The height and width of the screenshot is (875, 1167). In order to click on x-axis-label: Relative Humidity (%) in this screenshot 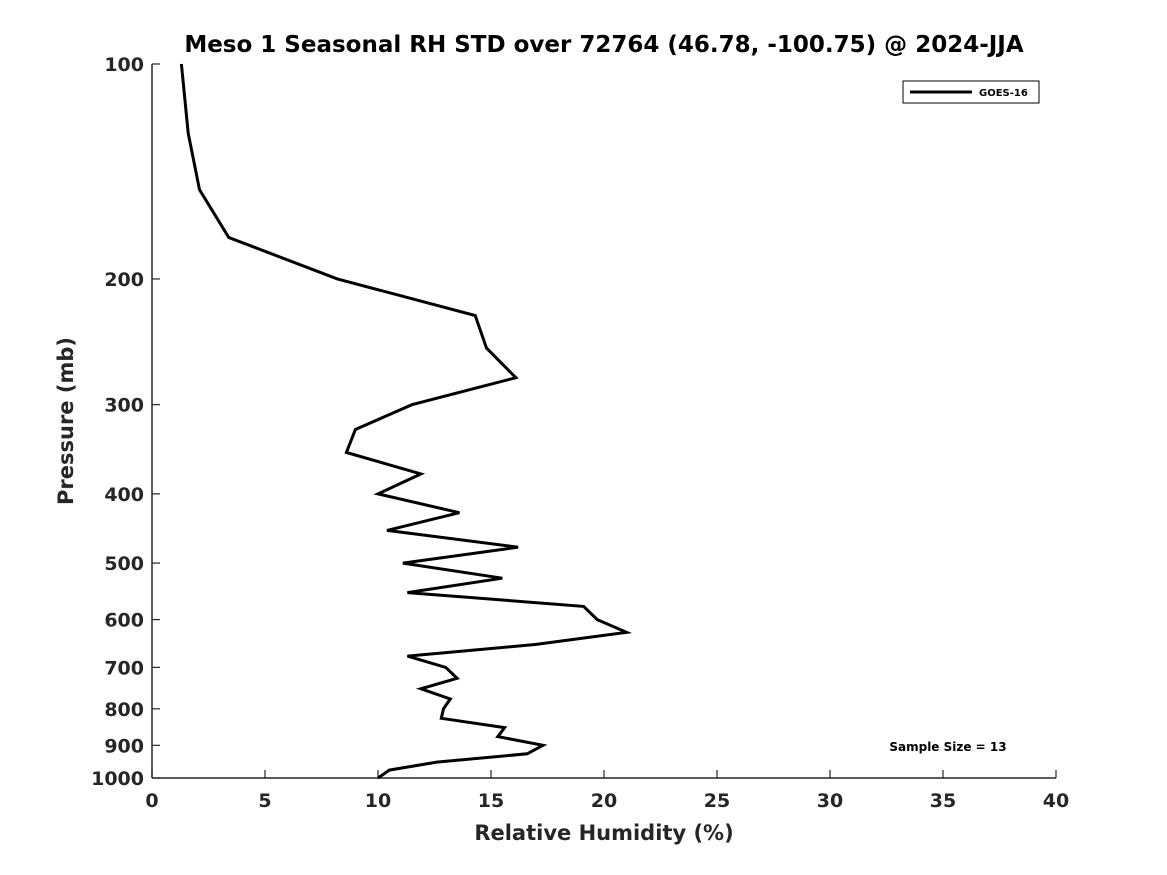, I will do `click(603, 833)`.